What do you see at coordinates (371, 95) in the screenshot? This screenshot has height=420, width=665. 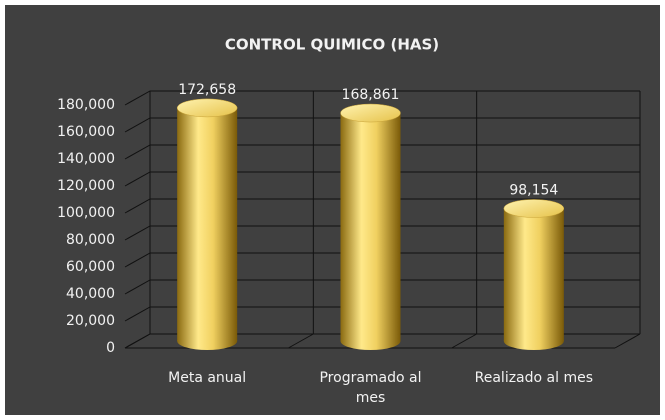 I see `data-label: 168,861` at bounding box center [371, 95].